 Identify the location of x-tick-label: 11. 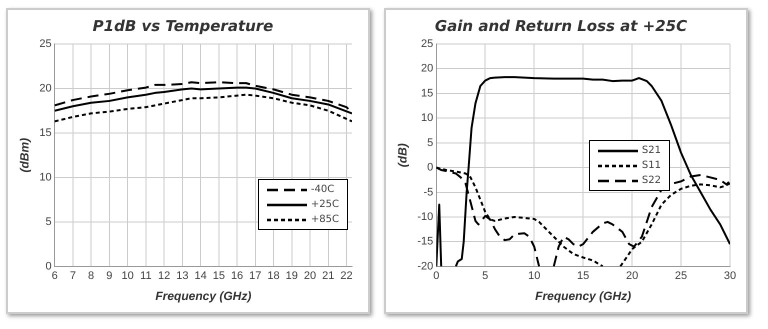
(146, 276).